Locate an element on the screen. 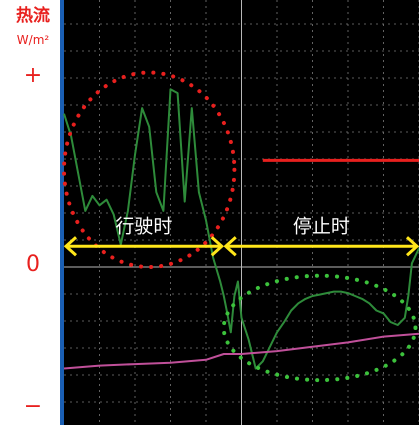  annotation-label: 停止时 is located at coordinates (321, 226).